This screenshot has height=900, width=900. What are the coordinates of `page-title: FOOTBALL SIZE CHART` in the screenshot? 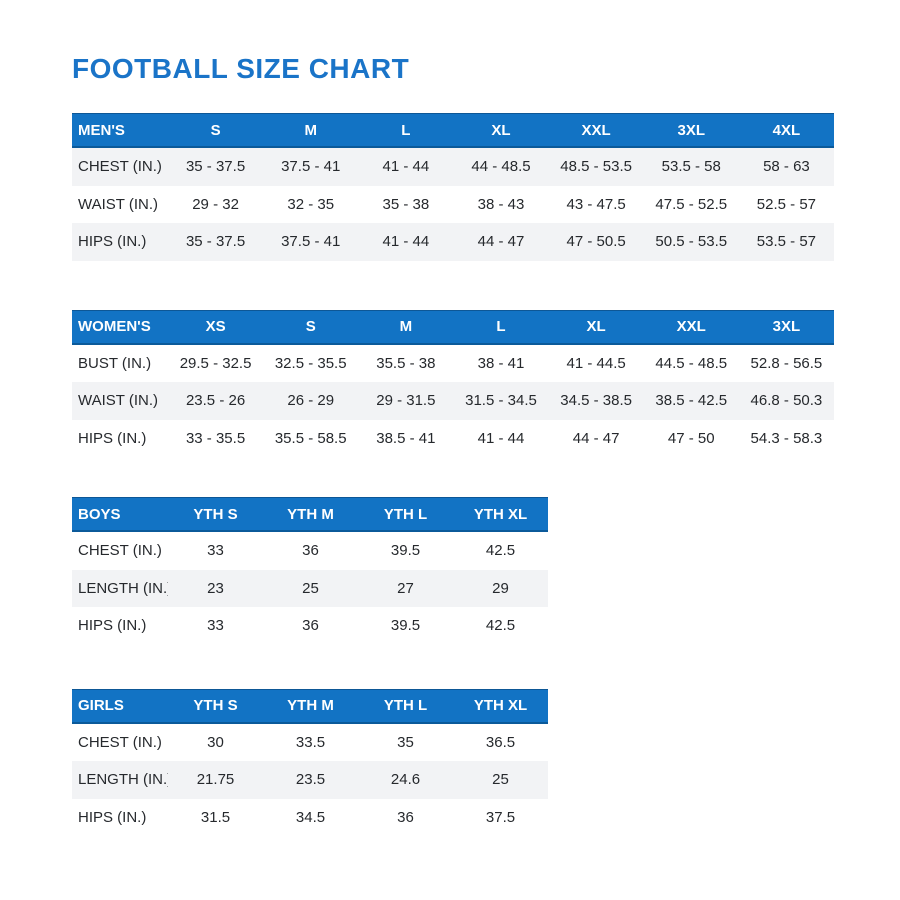 It's located at (241, 68).